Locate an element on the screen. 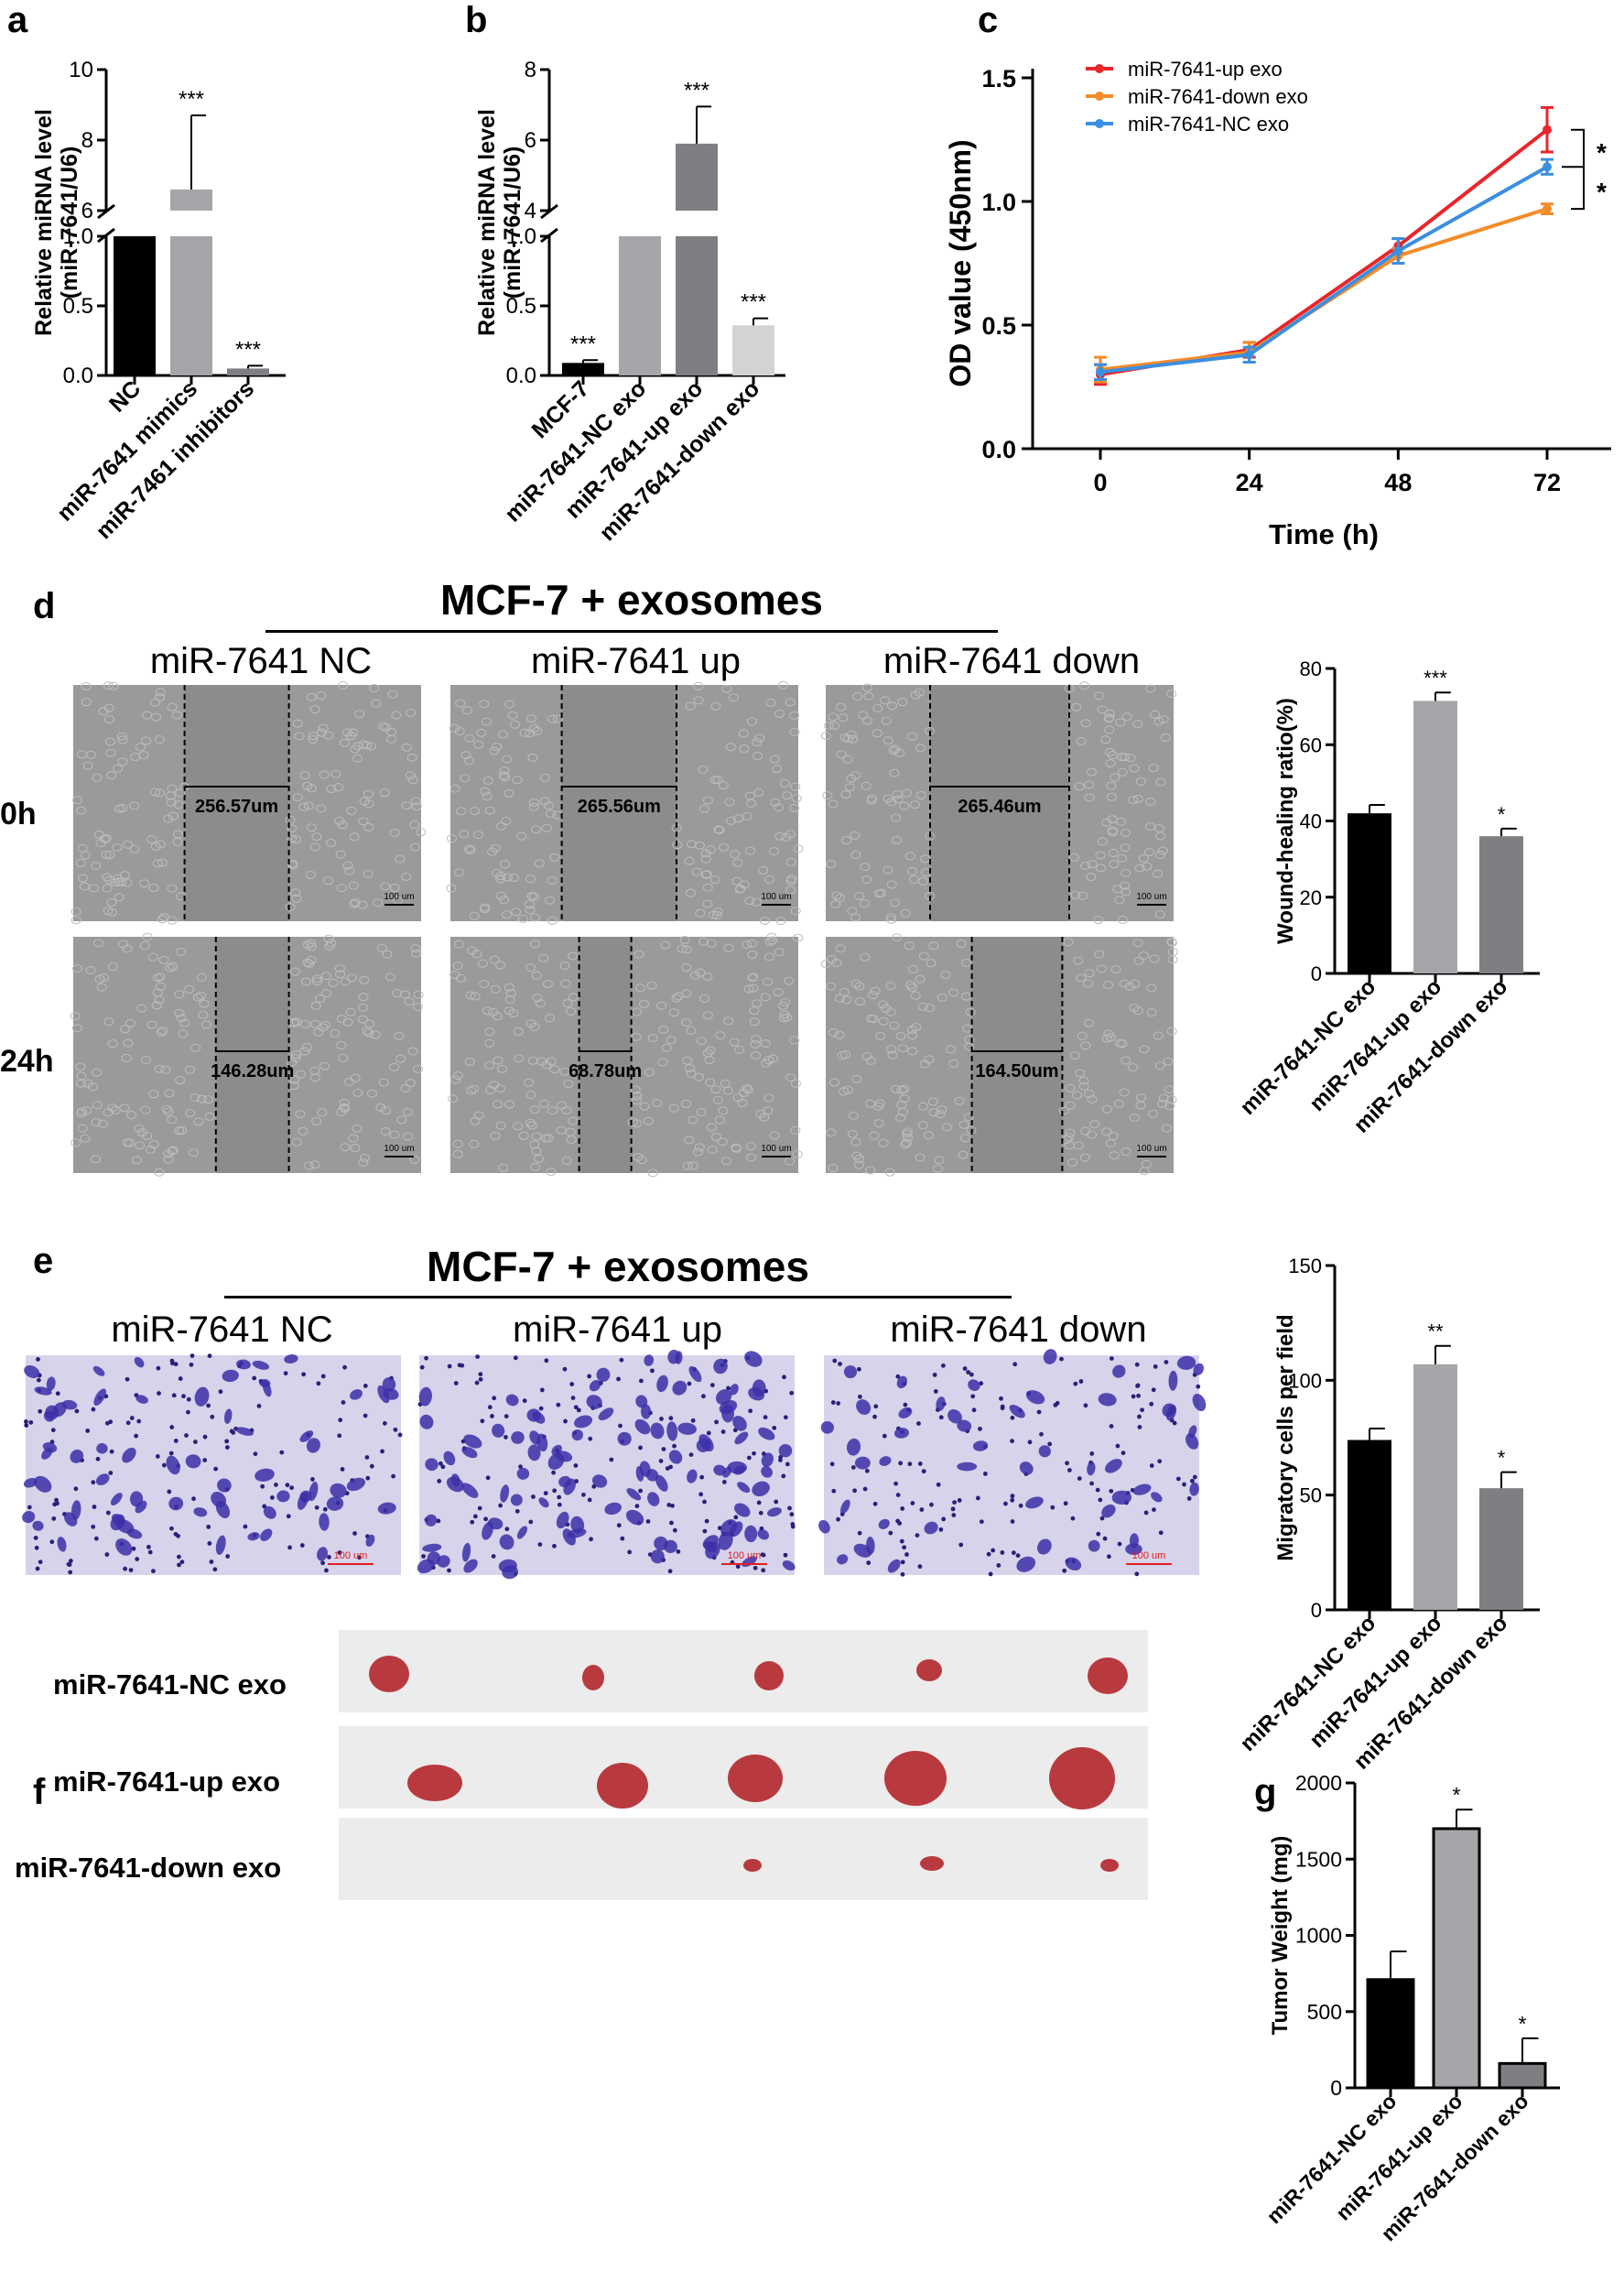 This screenshot has width=1624, height=2271. tumor is located at coordinates (434, 1783).